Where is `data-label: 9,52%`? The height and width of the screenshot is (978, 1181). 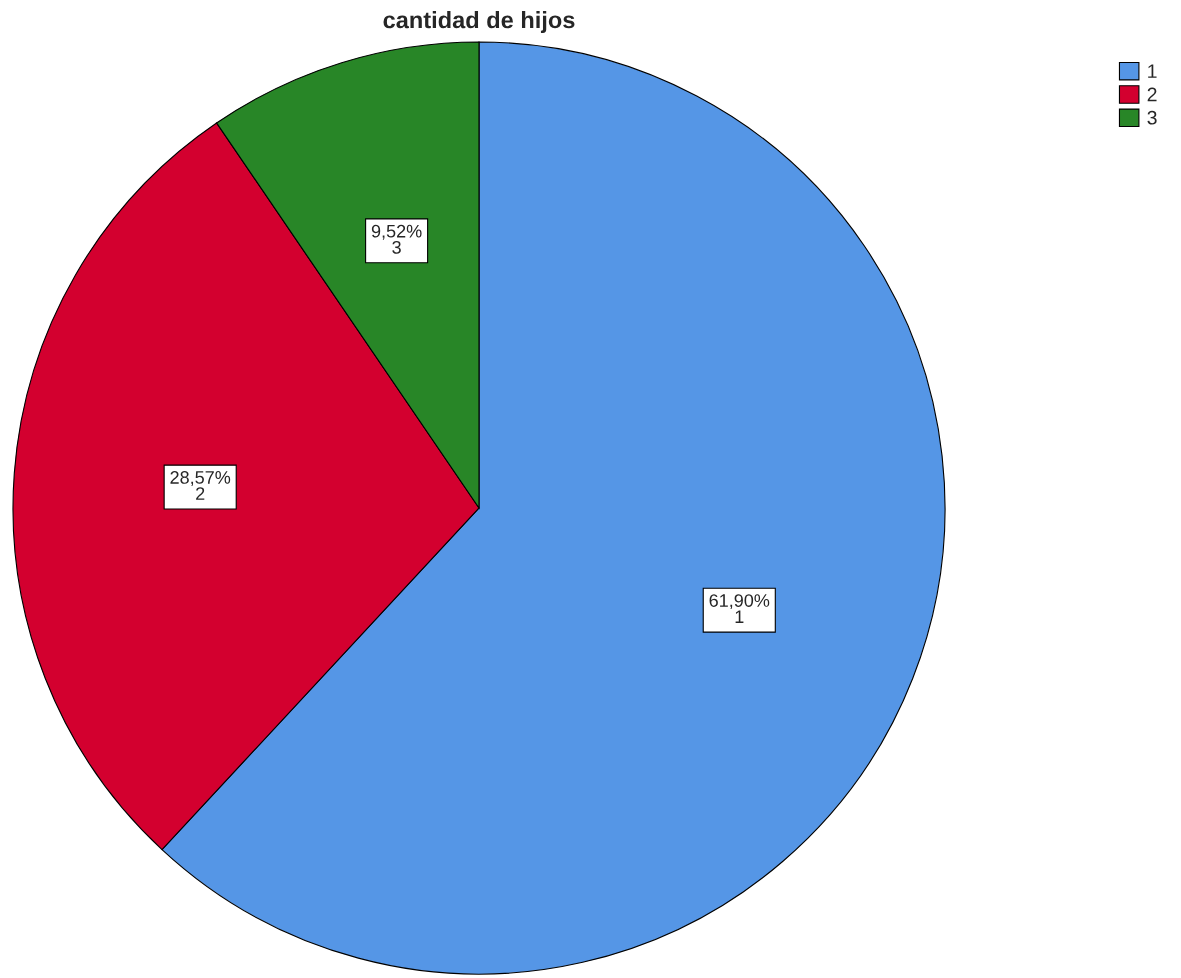
data-label: 9,52% is located at coordinates (396, 232).